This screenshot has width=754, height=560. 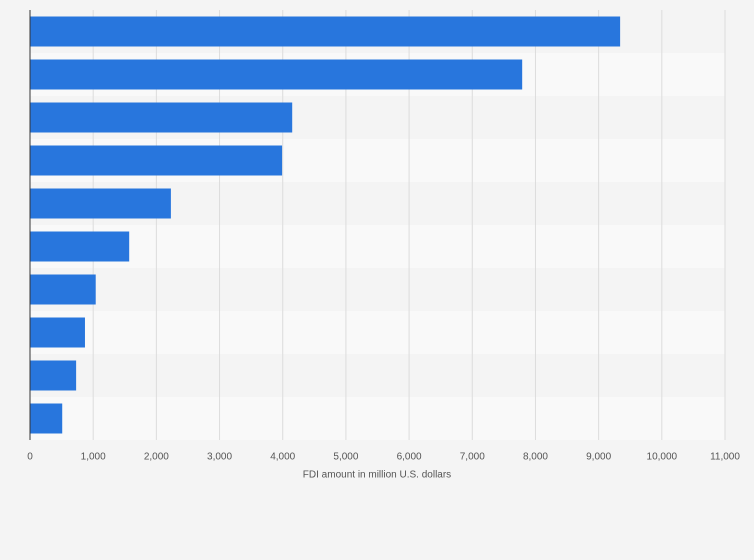 What do you see at coordinates (662, 457) in the screenshot?
I see `x-tick-label: 10,000` at bounding box center [662, 457].